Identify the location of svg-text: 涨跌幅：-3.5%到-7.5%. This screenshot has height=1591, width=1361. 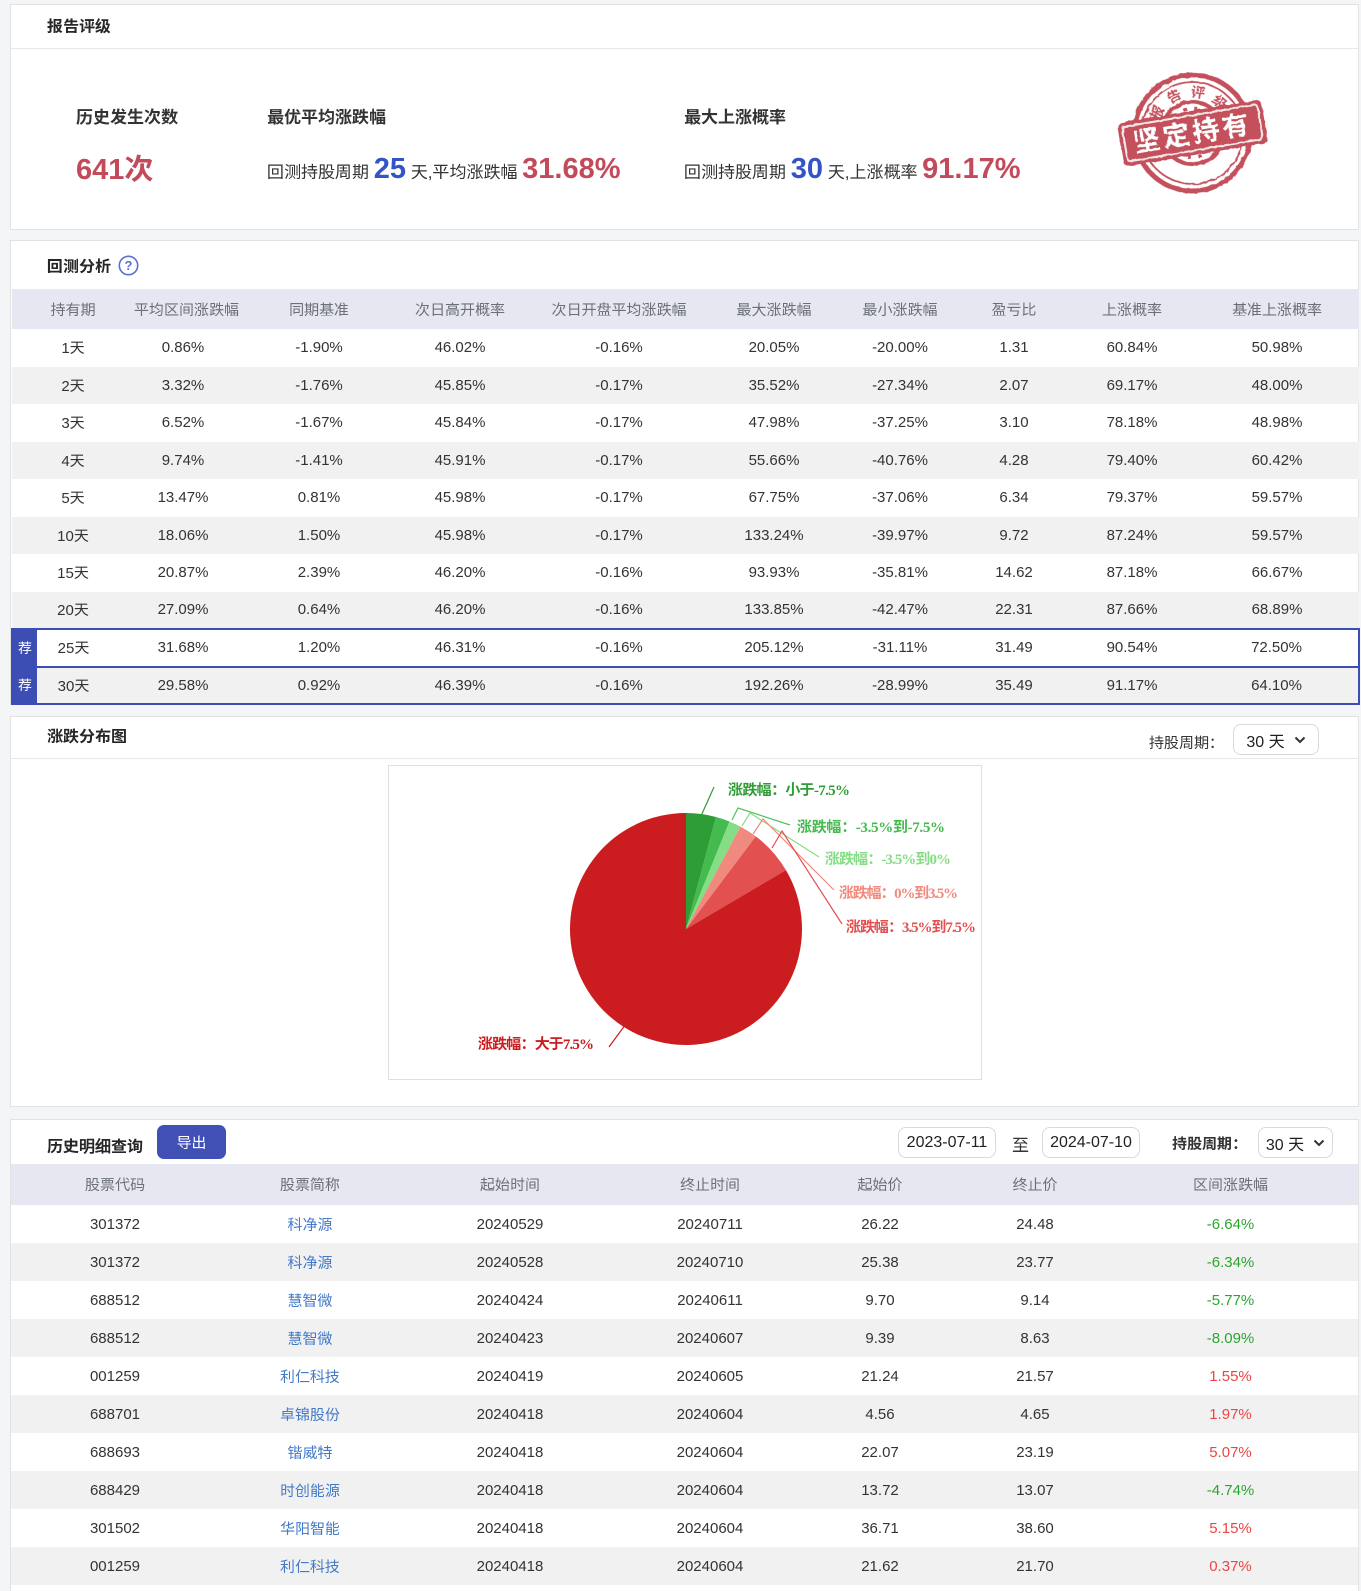
(870, 826).